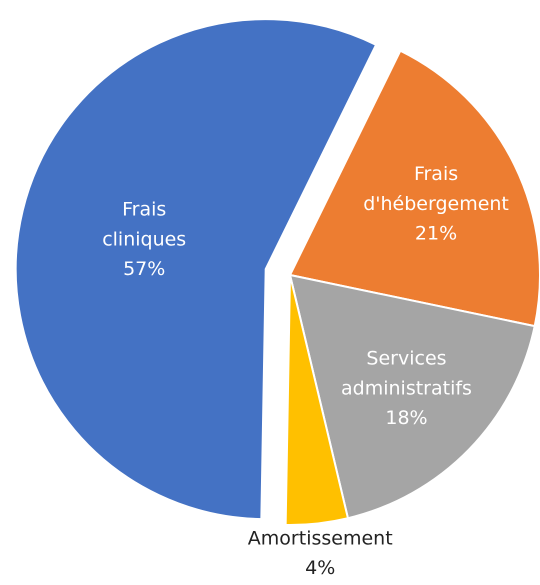 This screenshot has height=585, width=540. Describe the element at coordinates (320, 538) in the screenshot. I see `slice-label: Amortissement` at that location.